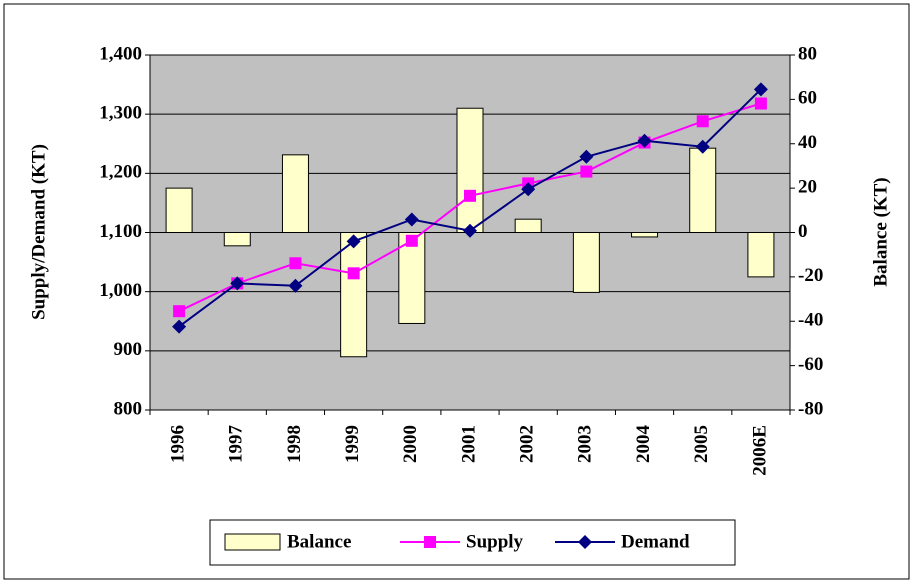 This screenshot has width=914, height=584. What do you see at coordinates (527, 444) in the screenshot?
I see `x-tick-label: 2002` at bounding box center [527, 444].